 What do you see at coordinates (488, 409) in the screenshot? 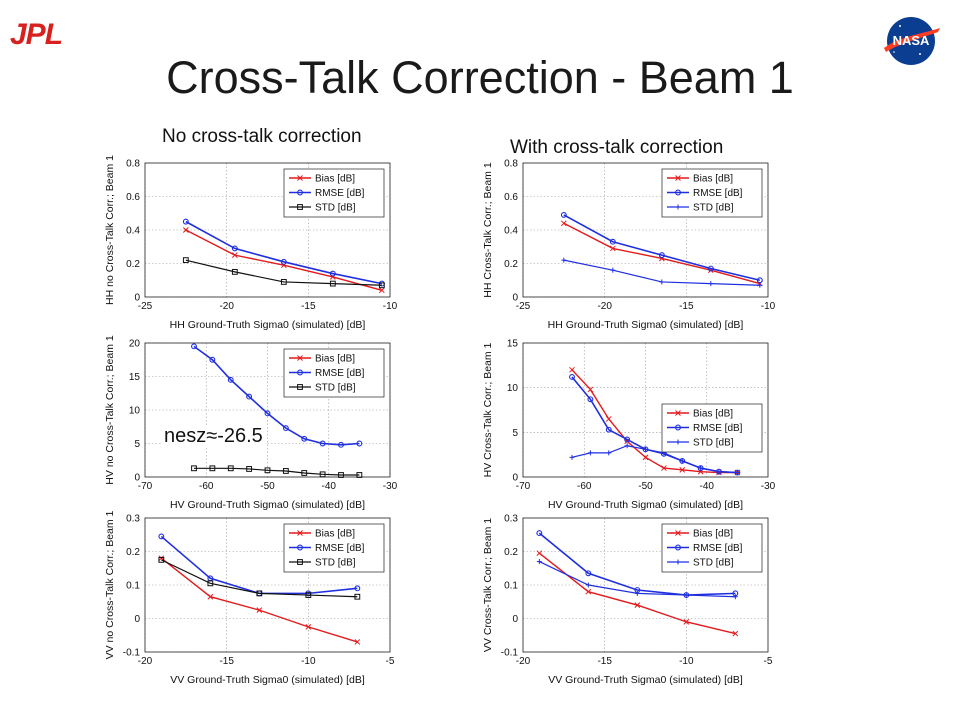
I see `y-axis-label: HV Cross-Talk Corr.; Beam 1` at bounding box center [488, 409].